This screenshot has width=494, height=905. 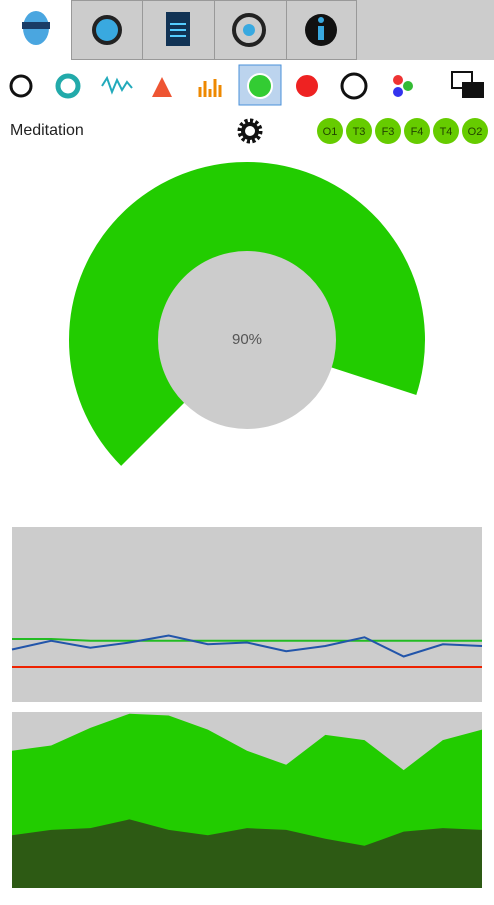 I want to click on gauge-center, so click(x=247, y=340).